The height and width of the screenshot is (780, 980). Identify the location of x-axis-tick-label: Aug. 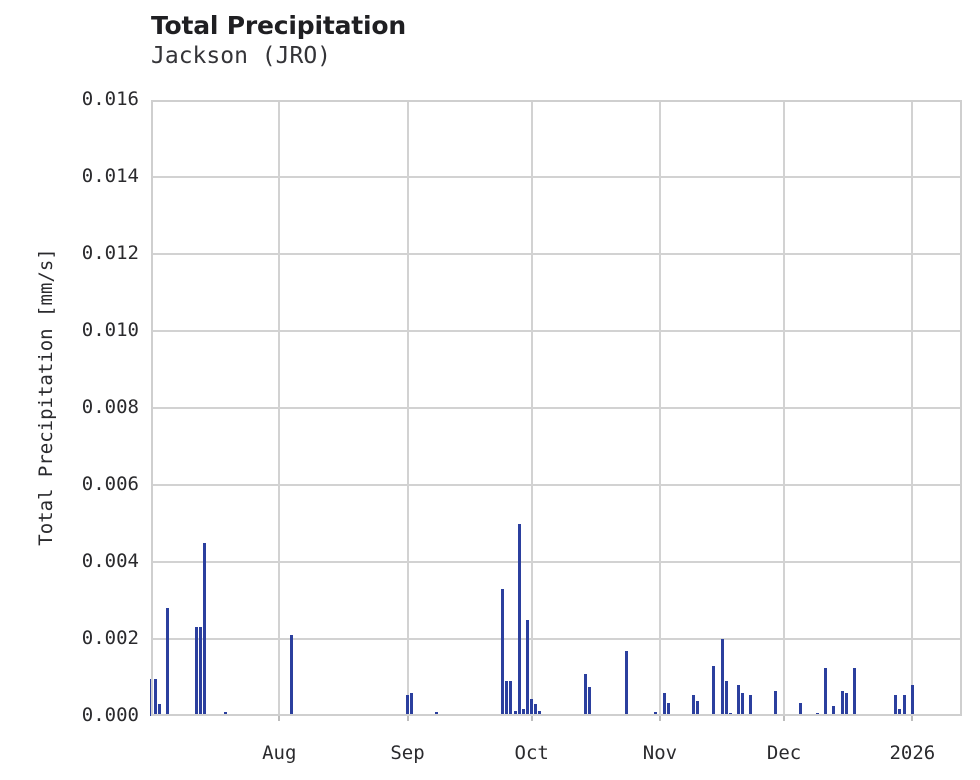
(279, 753).